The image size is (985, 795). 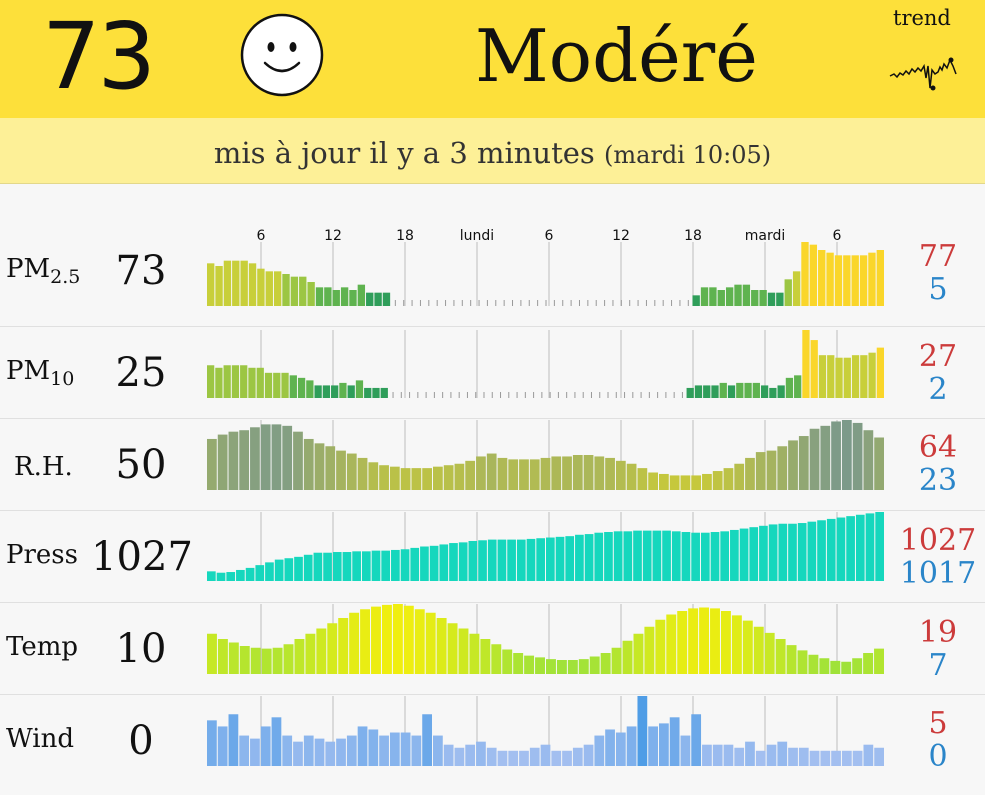 What do you see at coordinates (477, 236) in the screenshot?
I see `time-axis-label: lundi` at bounding box center [477, 236].